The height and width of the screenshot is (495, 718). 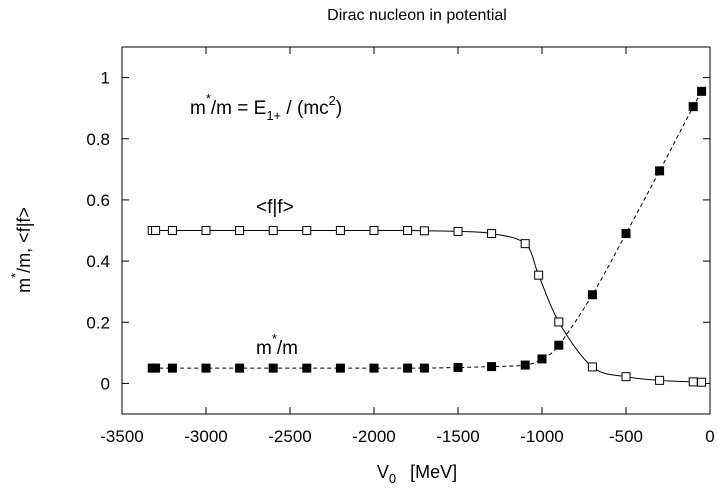 What do you see at coordinates (709, 436) in the screenshot?
I see `x-tick-label: 0` at bounding box center [709, 436].